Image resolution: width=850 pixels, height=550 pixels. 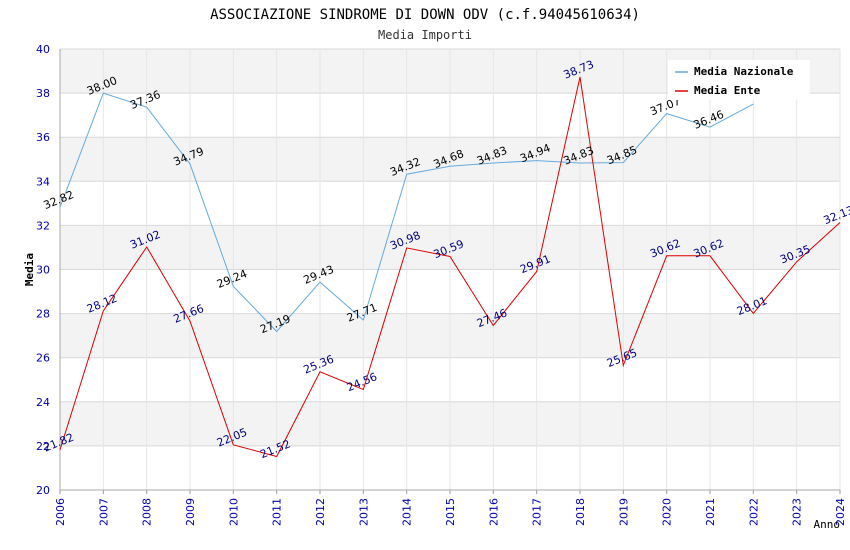 What do you see at coordinates (29, 269) in the screenshot?
I see `y-axis-label: Media` at bounding box center [29, 269].